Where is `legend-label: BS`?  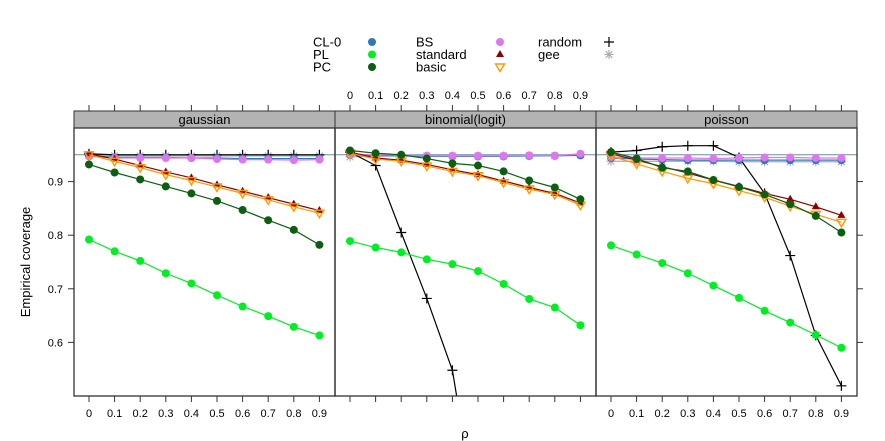
legend-label: BS is located at coordinates (425, 42).